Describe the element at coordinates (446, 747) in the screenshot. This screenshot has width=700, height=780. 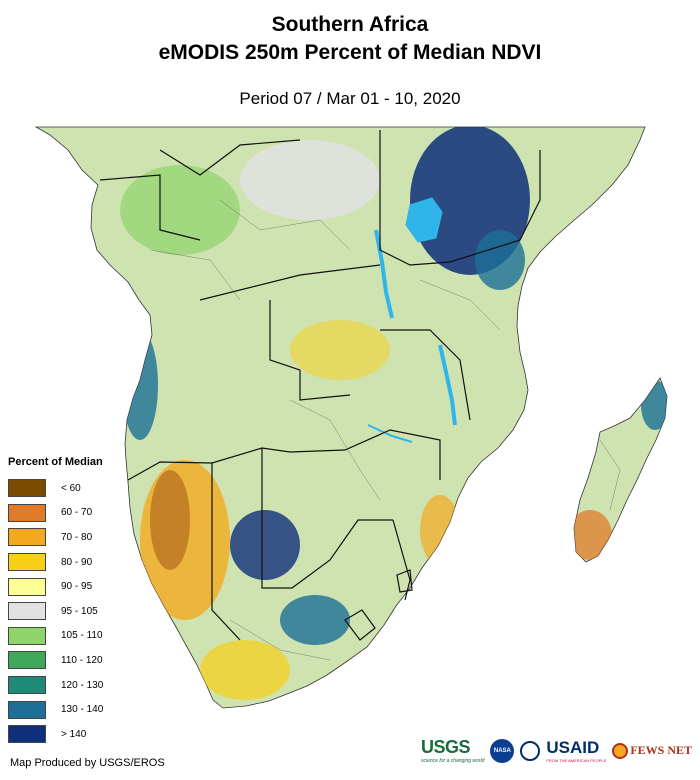
I see `usgs-wordmark: USGS` at that location.